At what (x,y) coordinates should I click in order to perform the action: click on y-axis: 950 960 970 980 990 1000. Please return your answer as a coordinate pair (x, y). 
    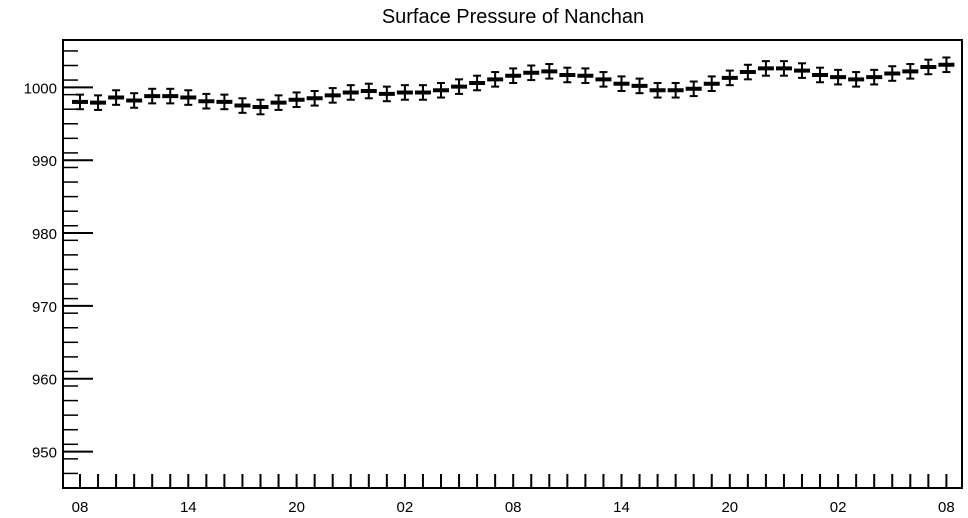
    Looking at the image, I should click on (58, 269).